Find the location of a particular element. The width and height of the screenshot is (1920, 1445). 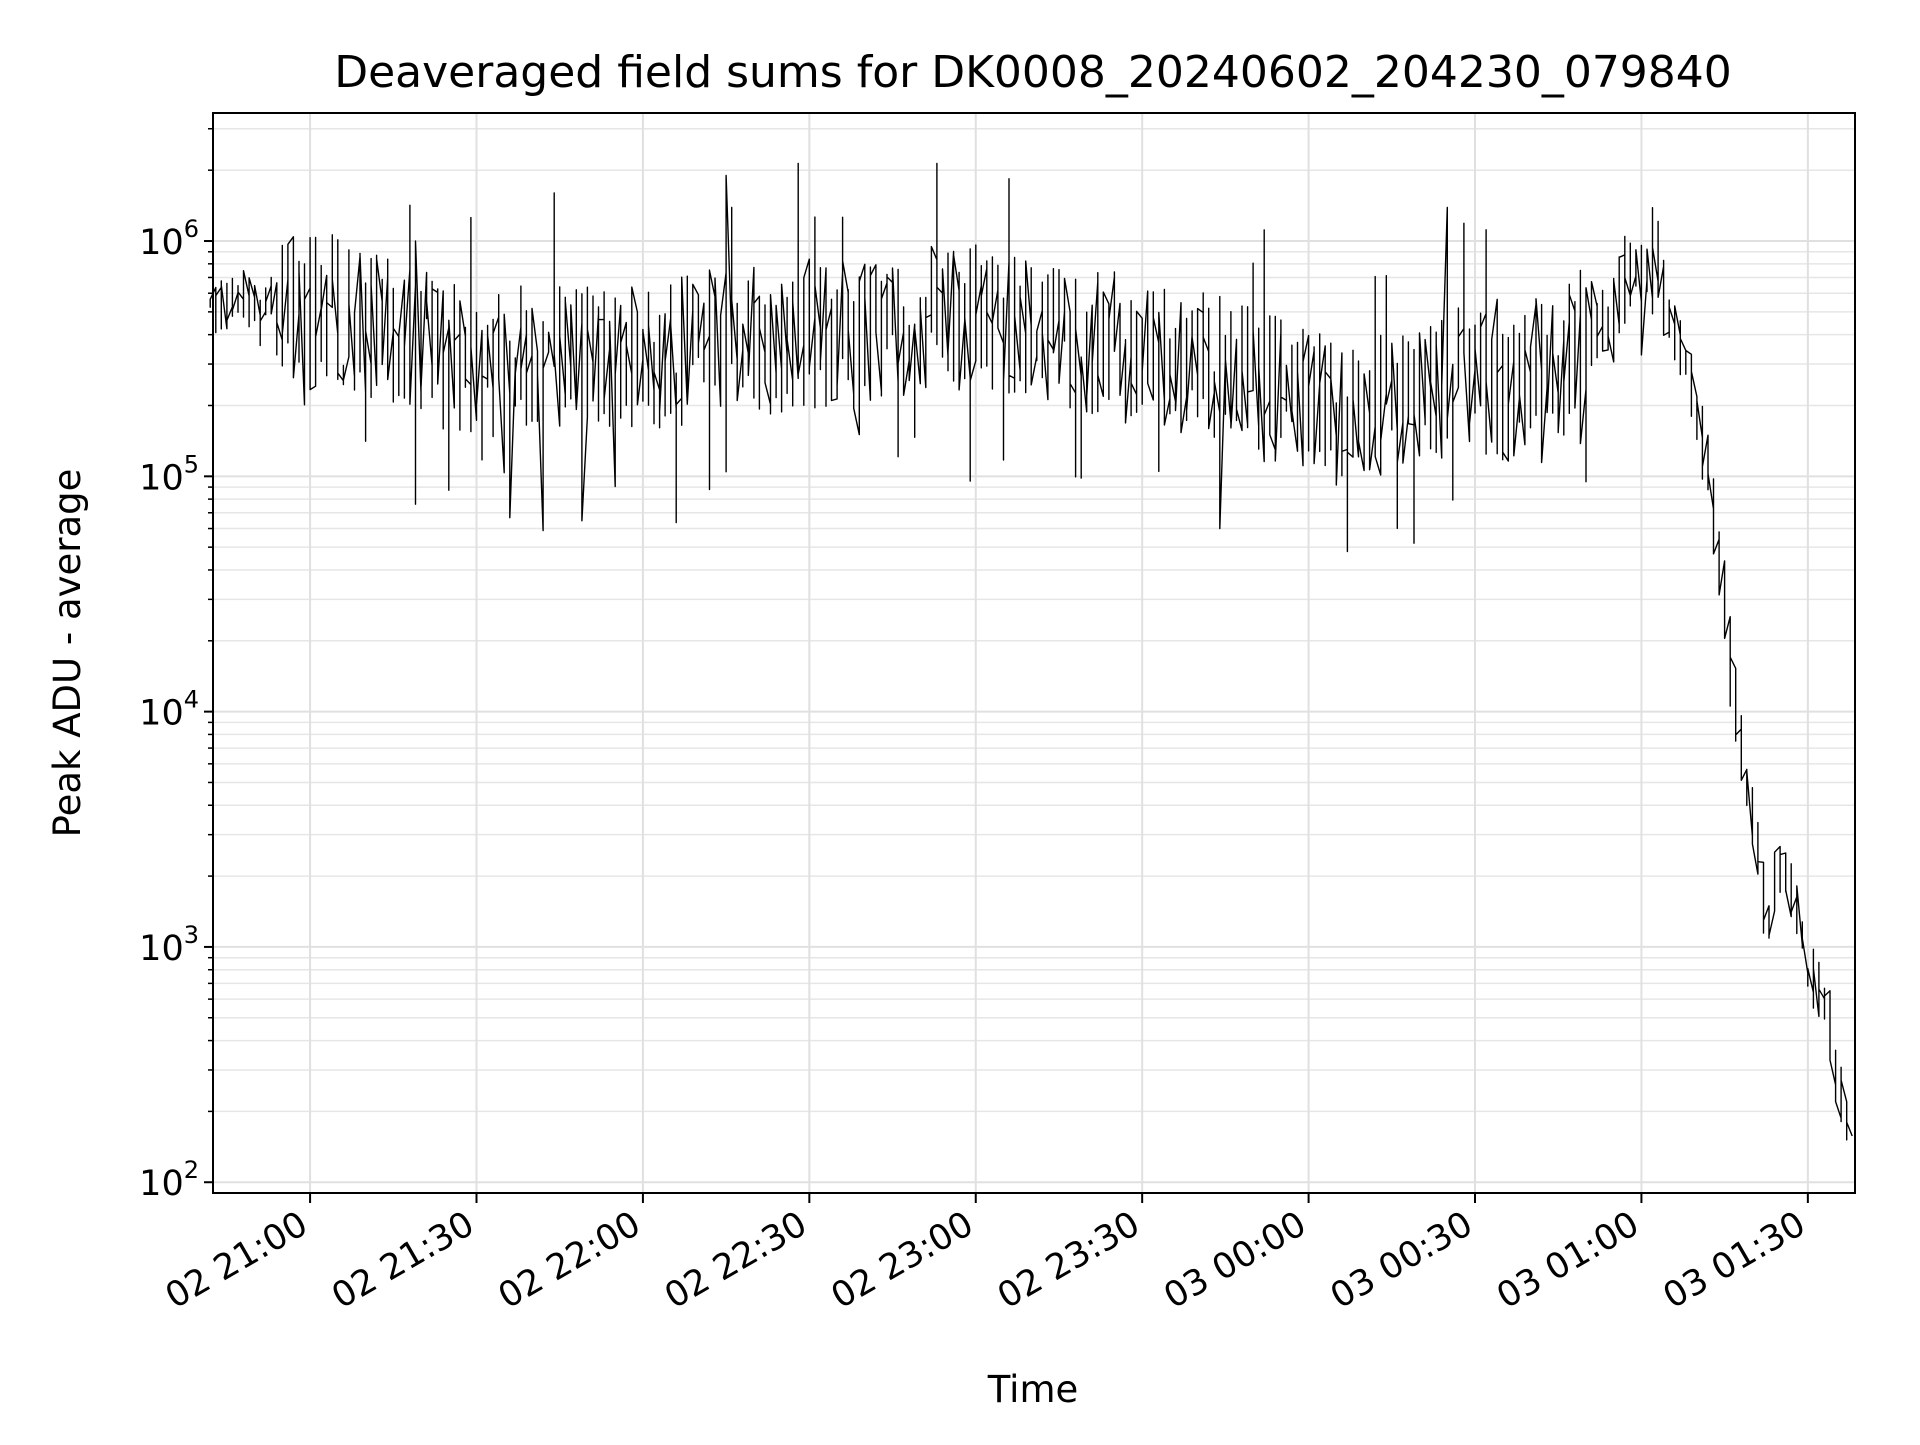

y-tick-label: 10² is located at coordinates (169, 1180).